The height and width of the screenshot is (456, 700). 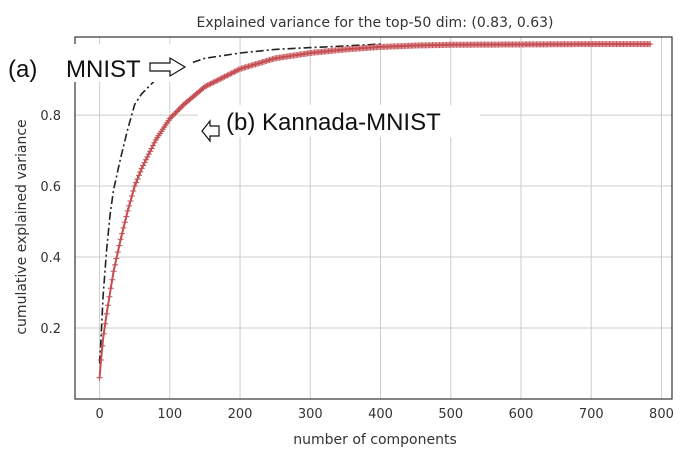 What do you see at coordinates (661, 414) in the screenshot?
I see `x-tick-label: 800` at bounding box center [661, 414].